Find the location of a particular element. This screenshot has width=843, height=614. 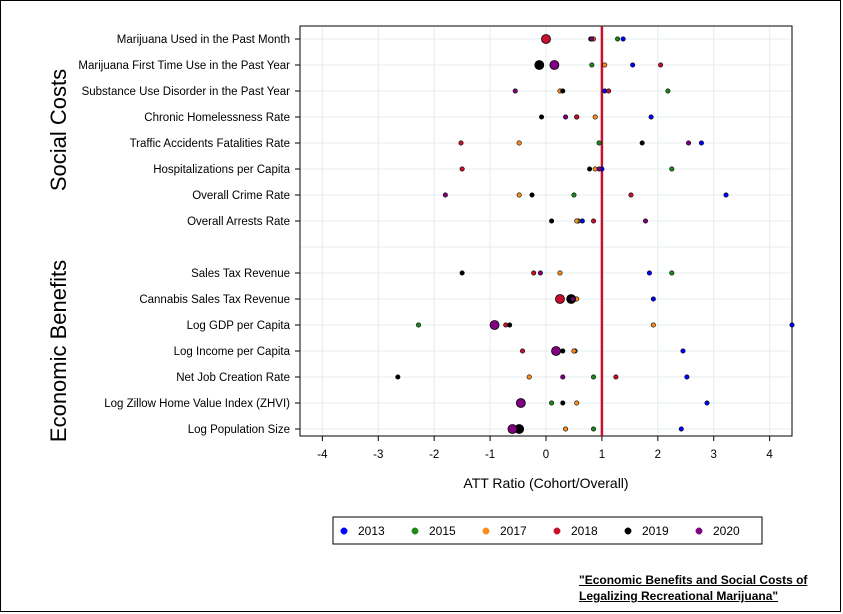

category-label: Overall Crime Rate is located at coordinates (241, 196).